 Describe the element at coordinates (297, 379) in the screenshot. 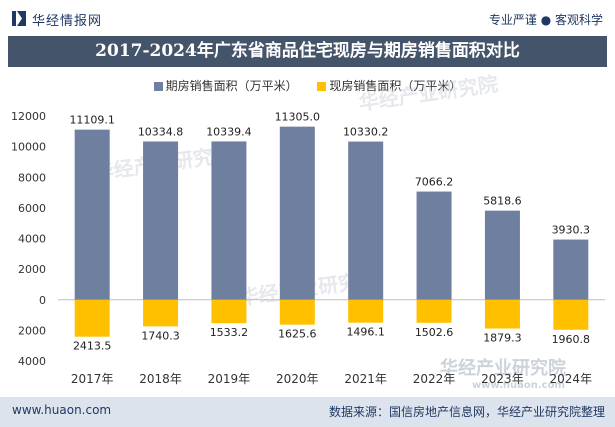

I see `x-tick-label: 2020年` at that location.